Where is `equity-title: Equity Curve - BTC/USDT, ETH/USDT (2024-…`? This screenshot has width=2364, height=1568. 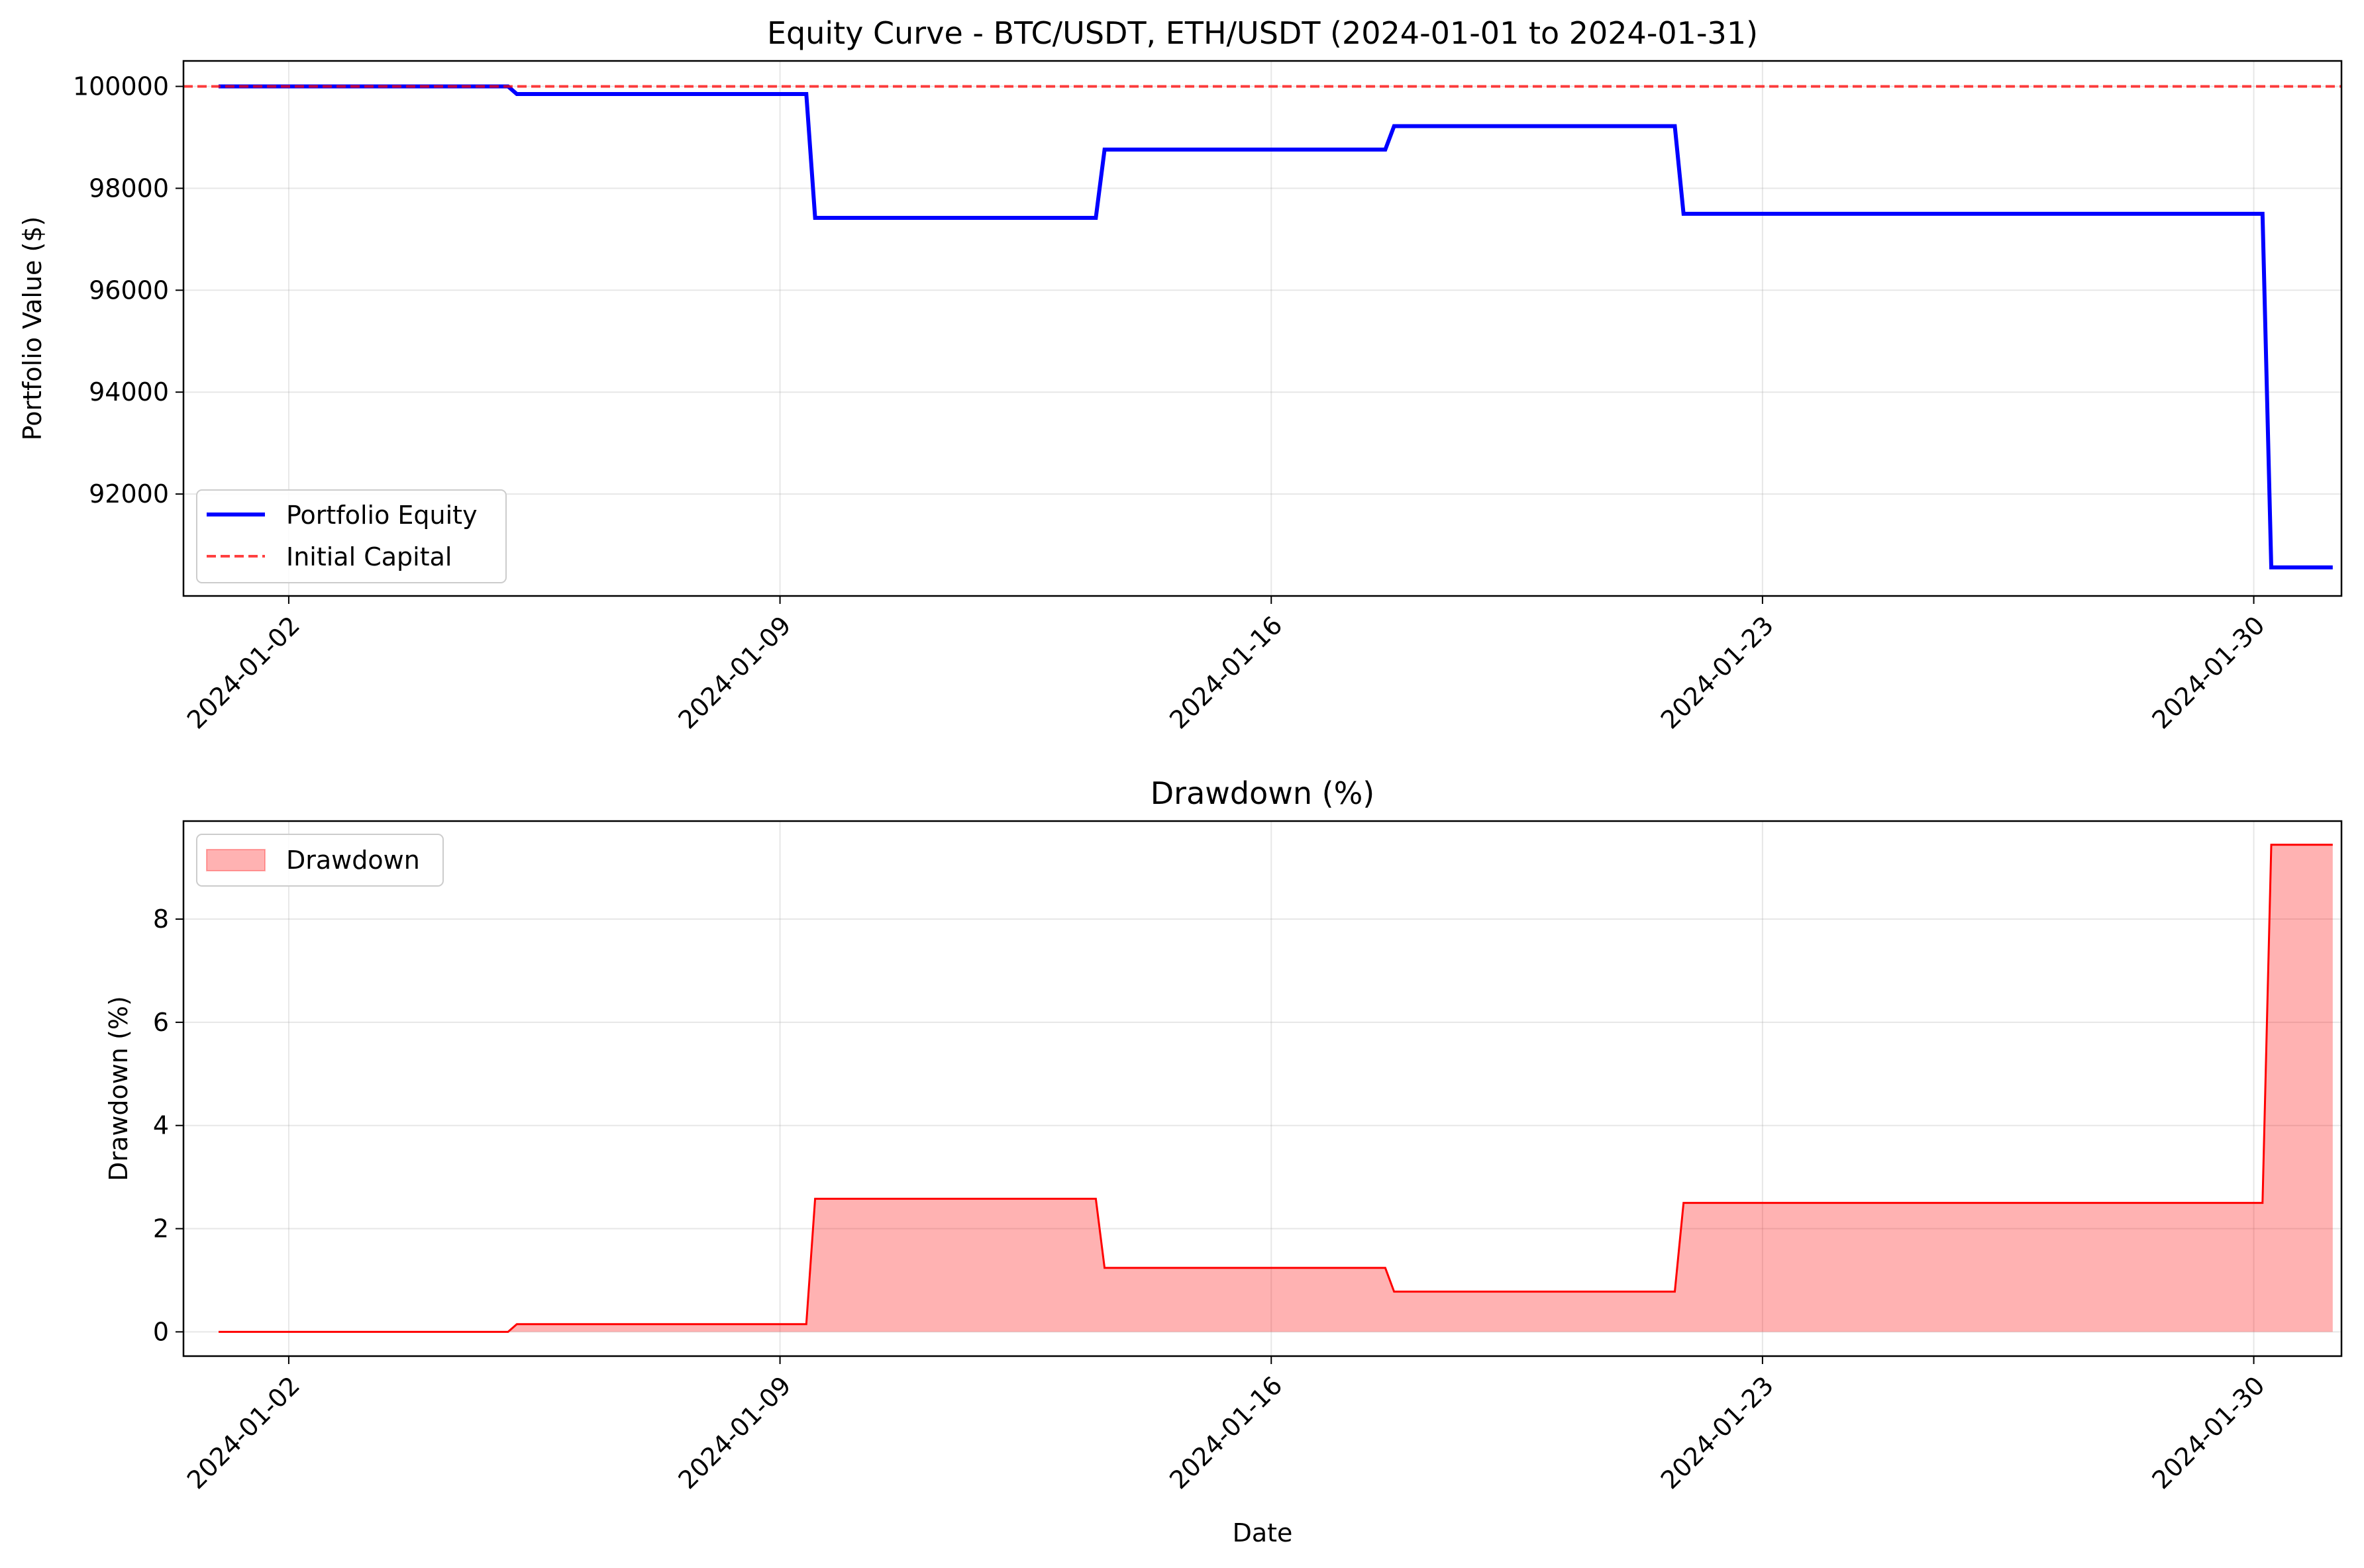
equity-title: Equity Curve - BTC/USDT, ETH/USDT (2024-… is located at coordinates (1263, 33).